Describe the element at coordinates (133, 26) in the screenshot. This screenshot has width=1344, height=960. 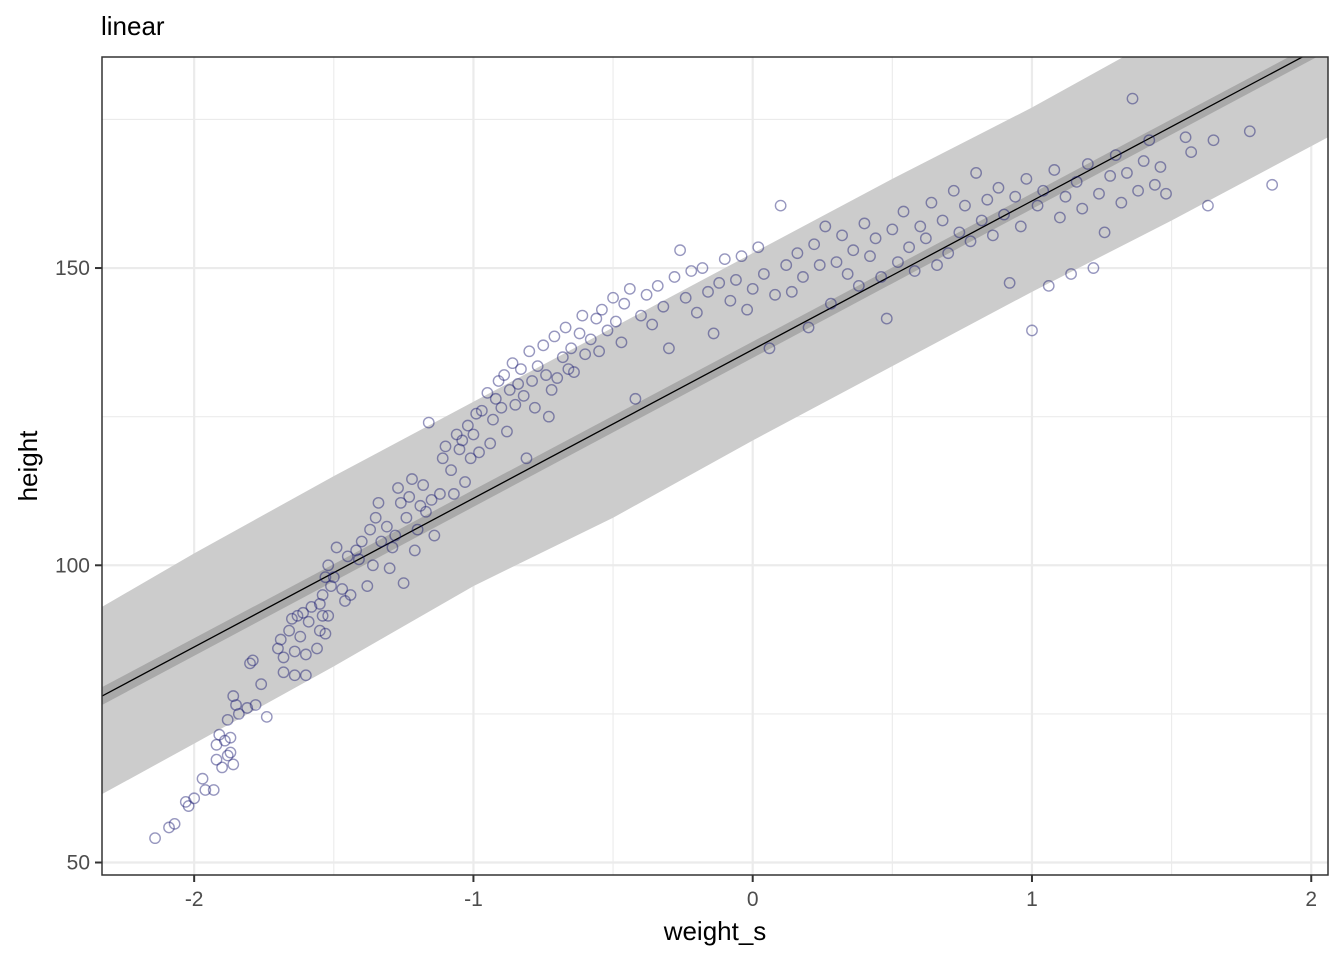
I see `chart-title: linear` at that location.